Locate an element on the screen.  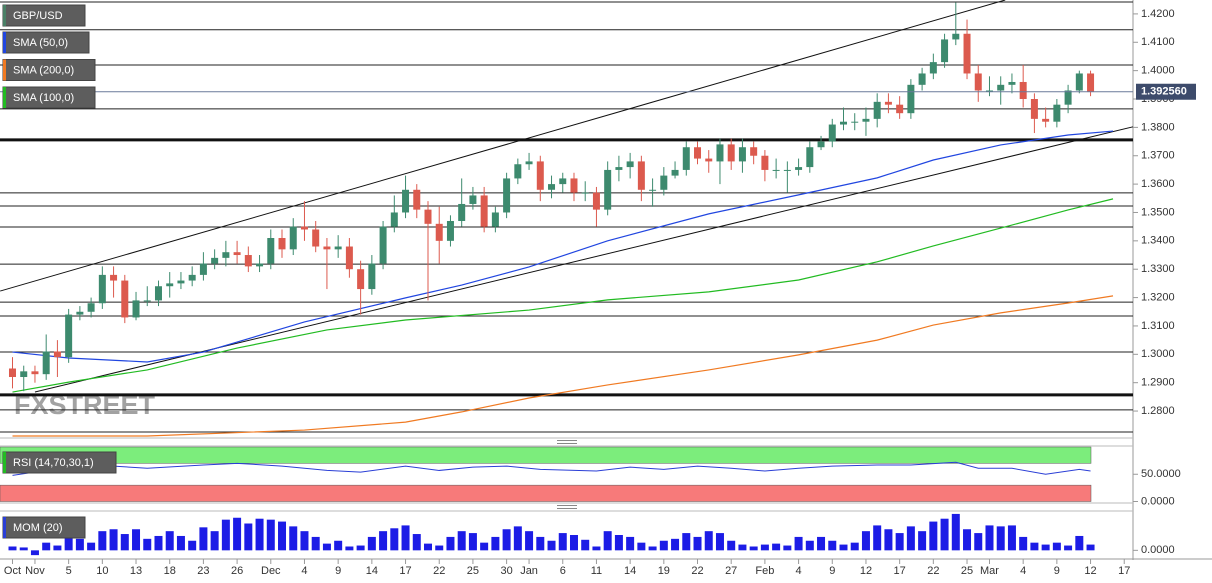
x-tick-label: 4 is located at coordinates (1023, 571).